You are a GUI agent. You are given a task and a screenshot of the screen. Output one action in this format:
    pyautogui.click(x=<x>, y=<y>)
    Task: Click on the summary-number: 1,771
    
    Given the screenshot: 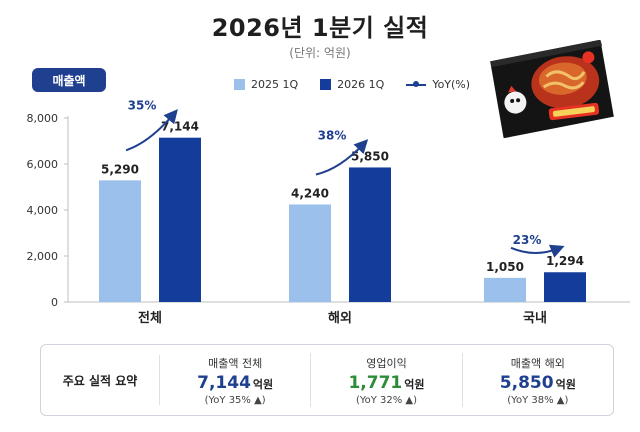 What is the action you would take?
    pyautogui.click(x=375, y=382)
    